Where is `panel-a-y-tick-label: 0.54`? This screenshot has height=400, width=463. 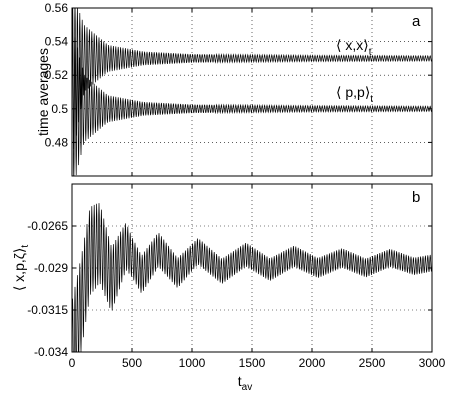
panel-a-y-tick-label: 0.54 is located at coordinates (57, 42).